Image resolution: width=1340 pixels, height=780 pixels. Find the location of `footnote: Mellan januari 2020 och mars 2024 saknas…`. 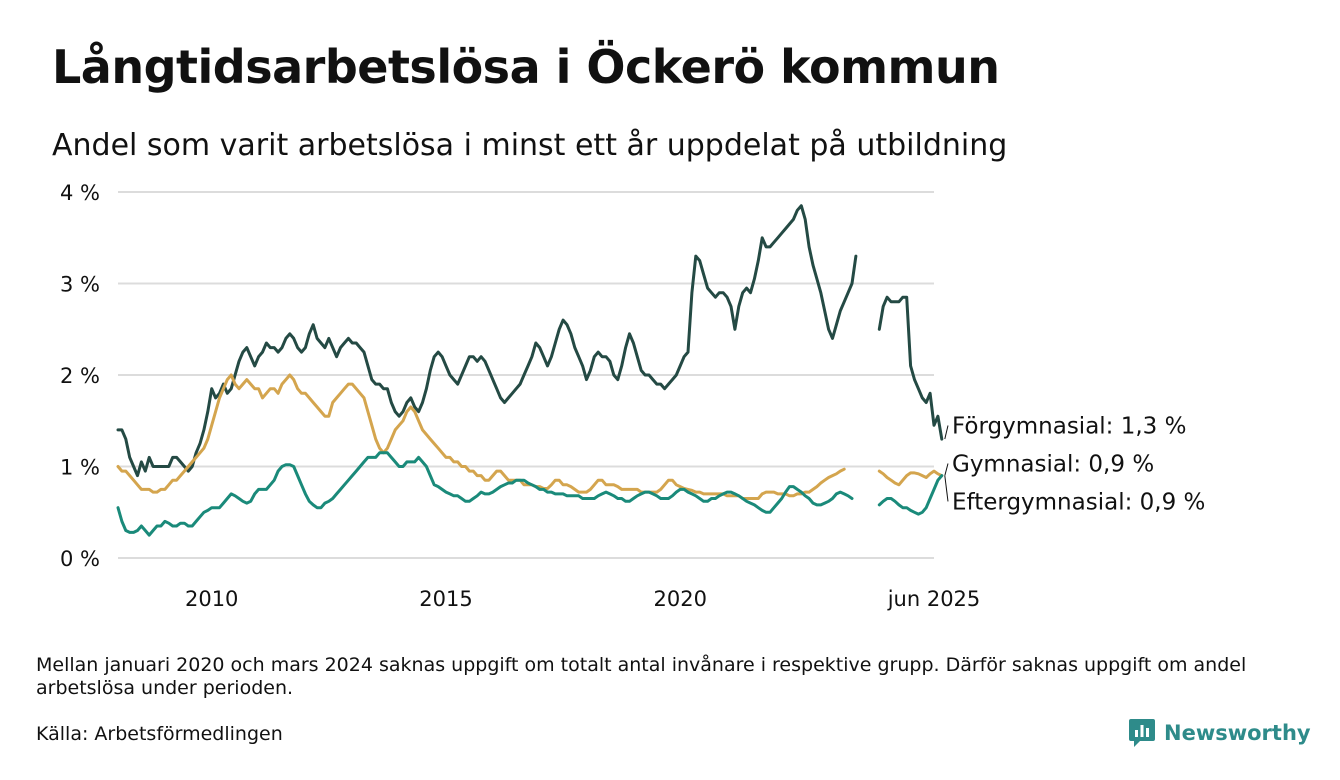

footnote: Mellan januari 2020 och mars 2024 saknas… is located at coordinates (641, 676).